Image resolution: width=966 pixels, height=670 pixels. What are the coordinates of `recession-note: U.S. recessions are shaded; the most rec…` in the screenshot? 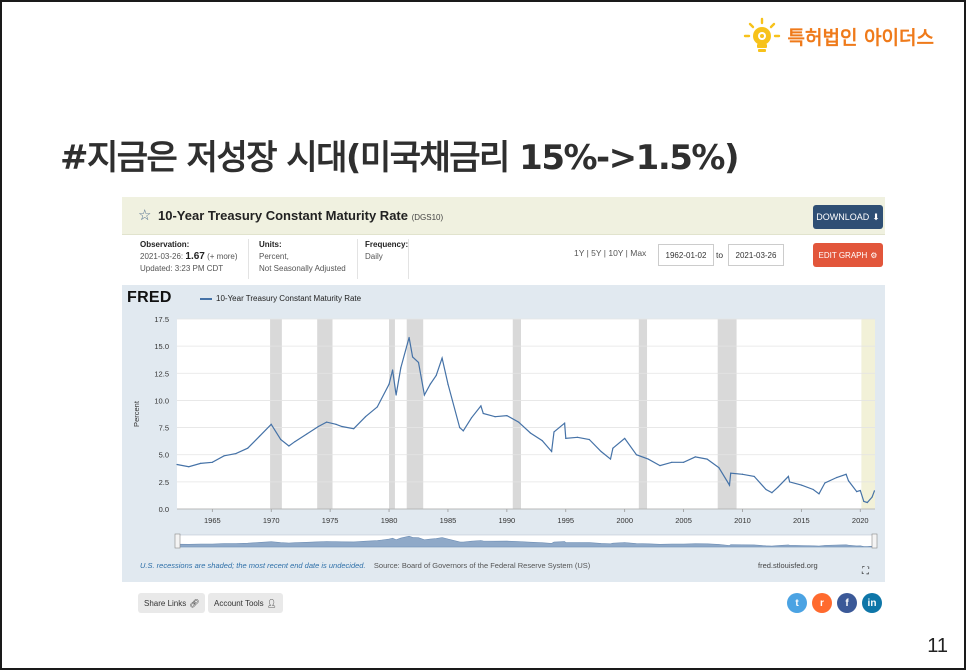 It's located at (253, 565).